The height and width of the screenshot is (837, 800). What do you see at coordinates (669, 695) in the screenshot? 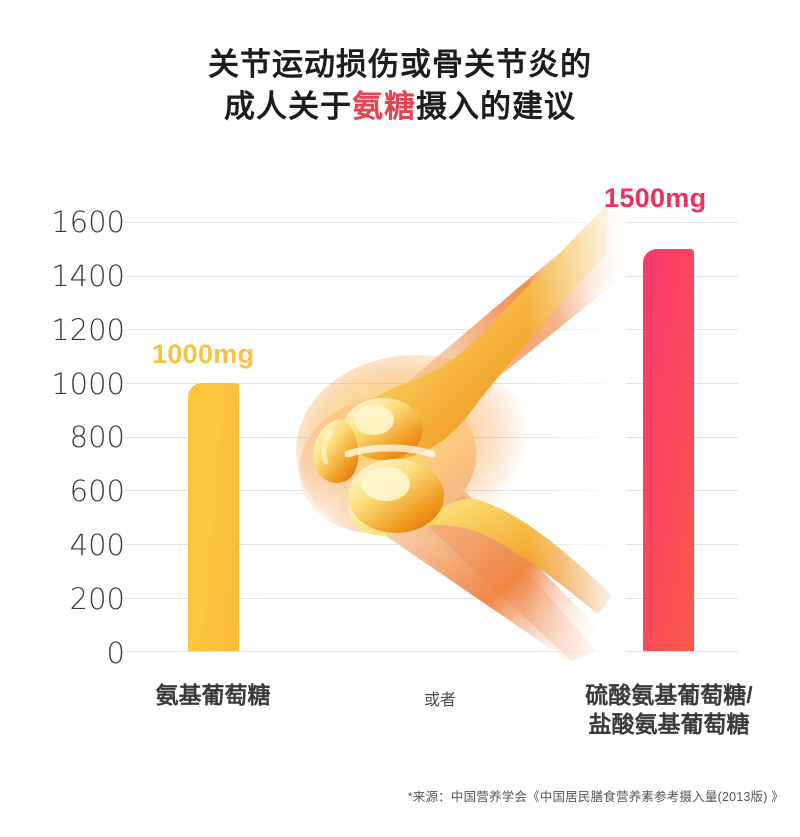
I see `category-label-salts-line1: 硫酸氨基葡萄糖/` at bounding box center [669, 695].